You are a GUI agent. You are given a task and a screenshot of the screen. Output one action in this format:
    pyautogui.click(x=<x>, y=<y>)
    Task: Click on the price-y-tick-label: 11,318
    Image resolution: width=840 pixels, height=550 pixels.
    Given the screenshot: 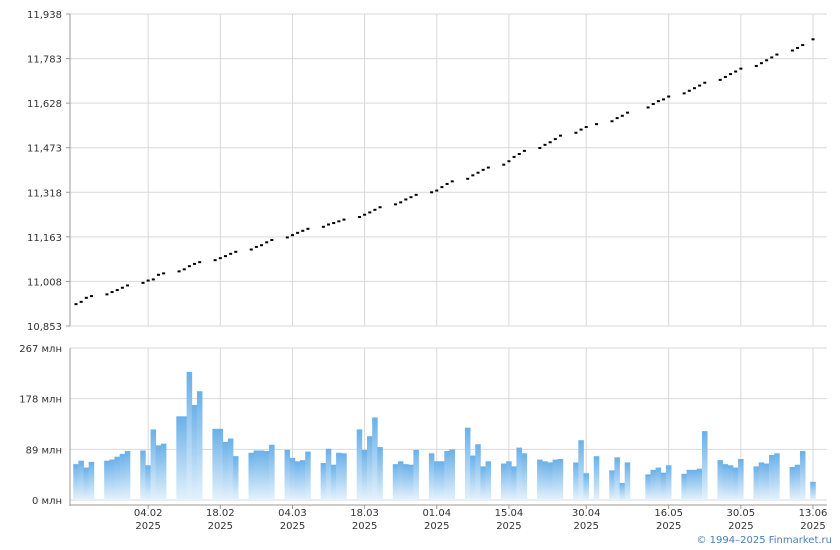 What is the action you would take?
    pyautogui.click(x=44, y=193)
    